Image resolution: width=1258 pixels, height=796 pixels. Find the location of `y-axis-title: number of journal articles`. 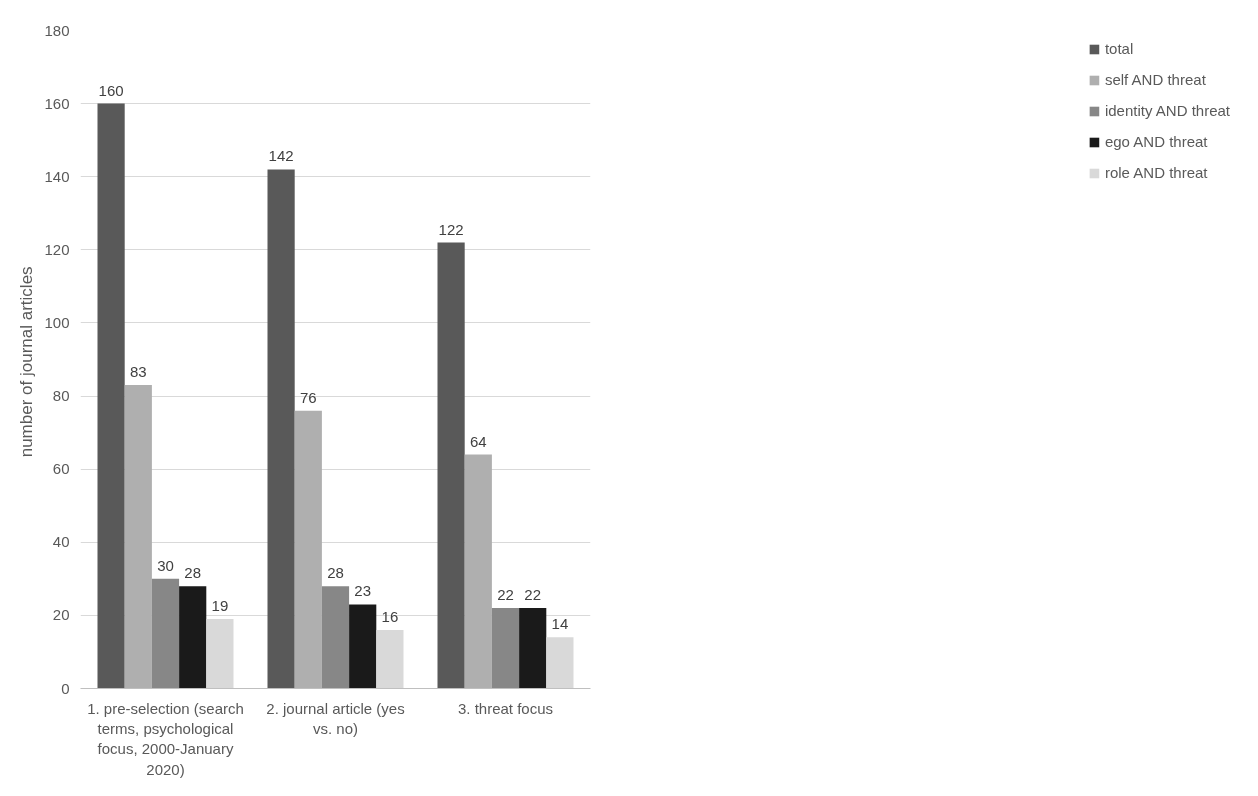

y-axis-title: number of journal articles is located at coordinates (27, 362).